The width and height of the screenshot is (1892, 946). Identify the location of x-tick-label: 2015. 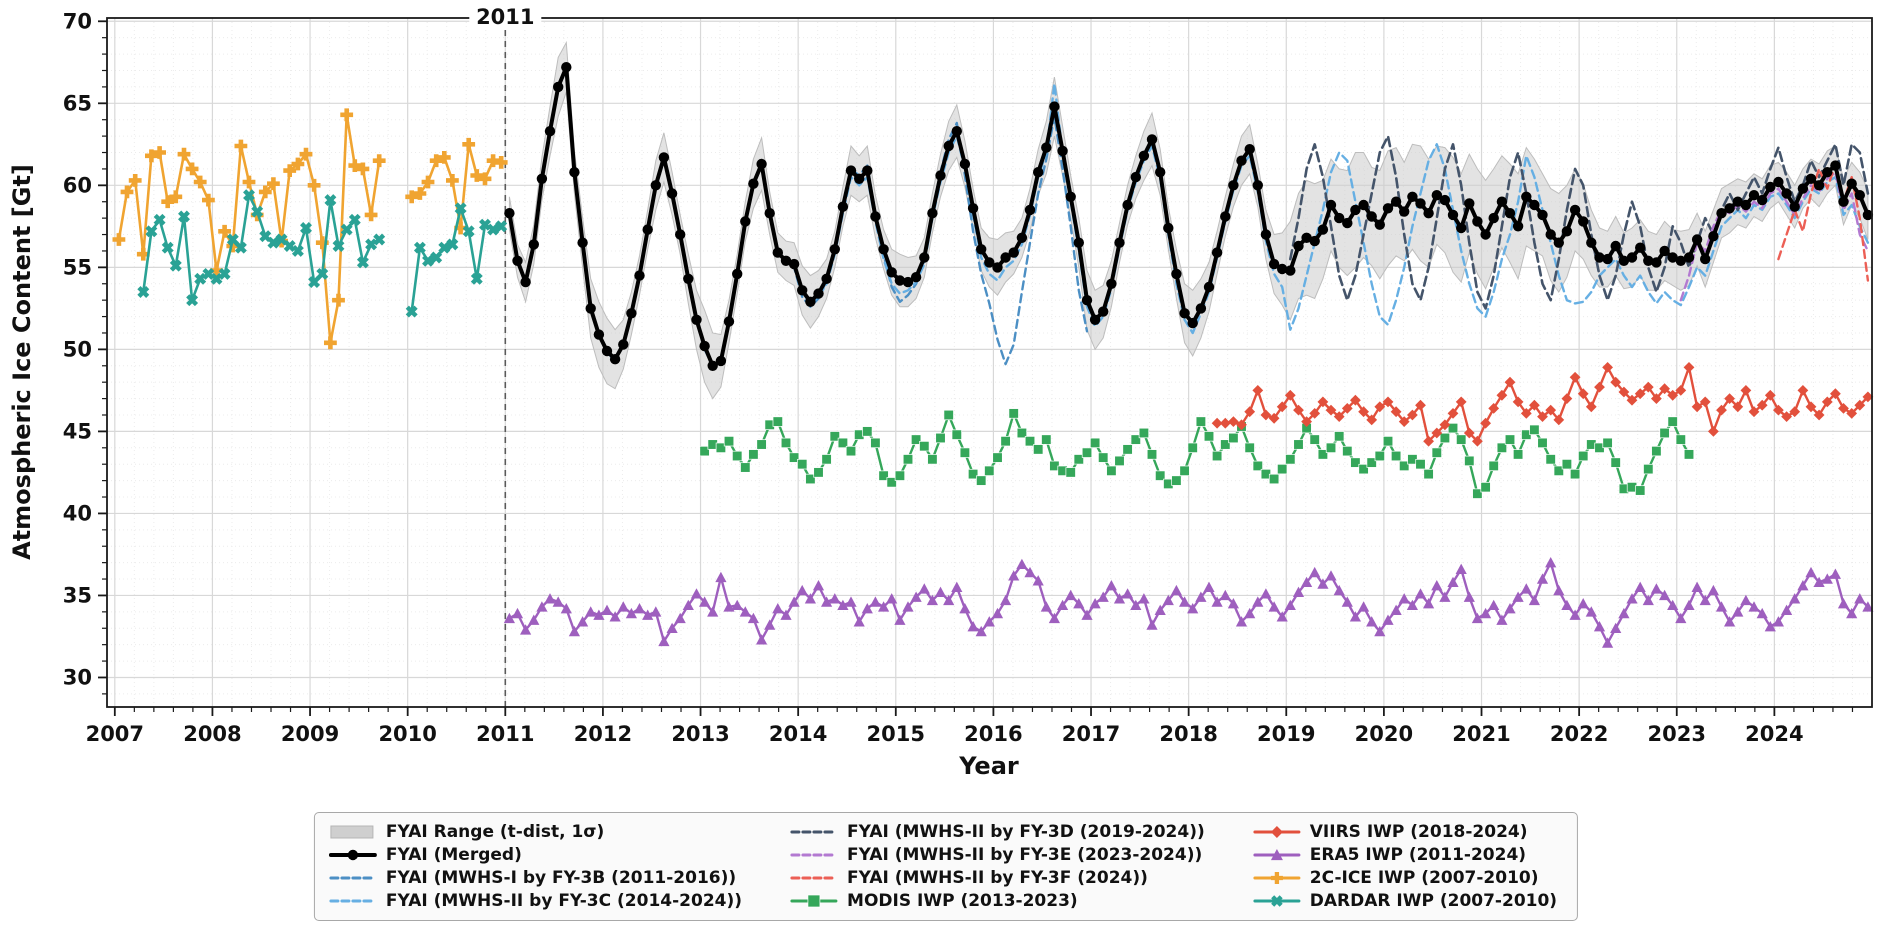
(896, 734).